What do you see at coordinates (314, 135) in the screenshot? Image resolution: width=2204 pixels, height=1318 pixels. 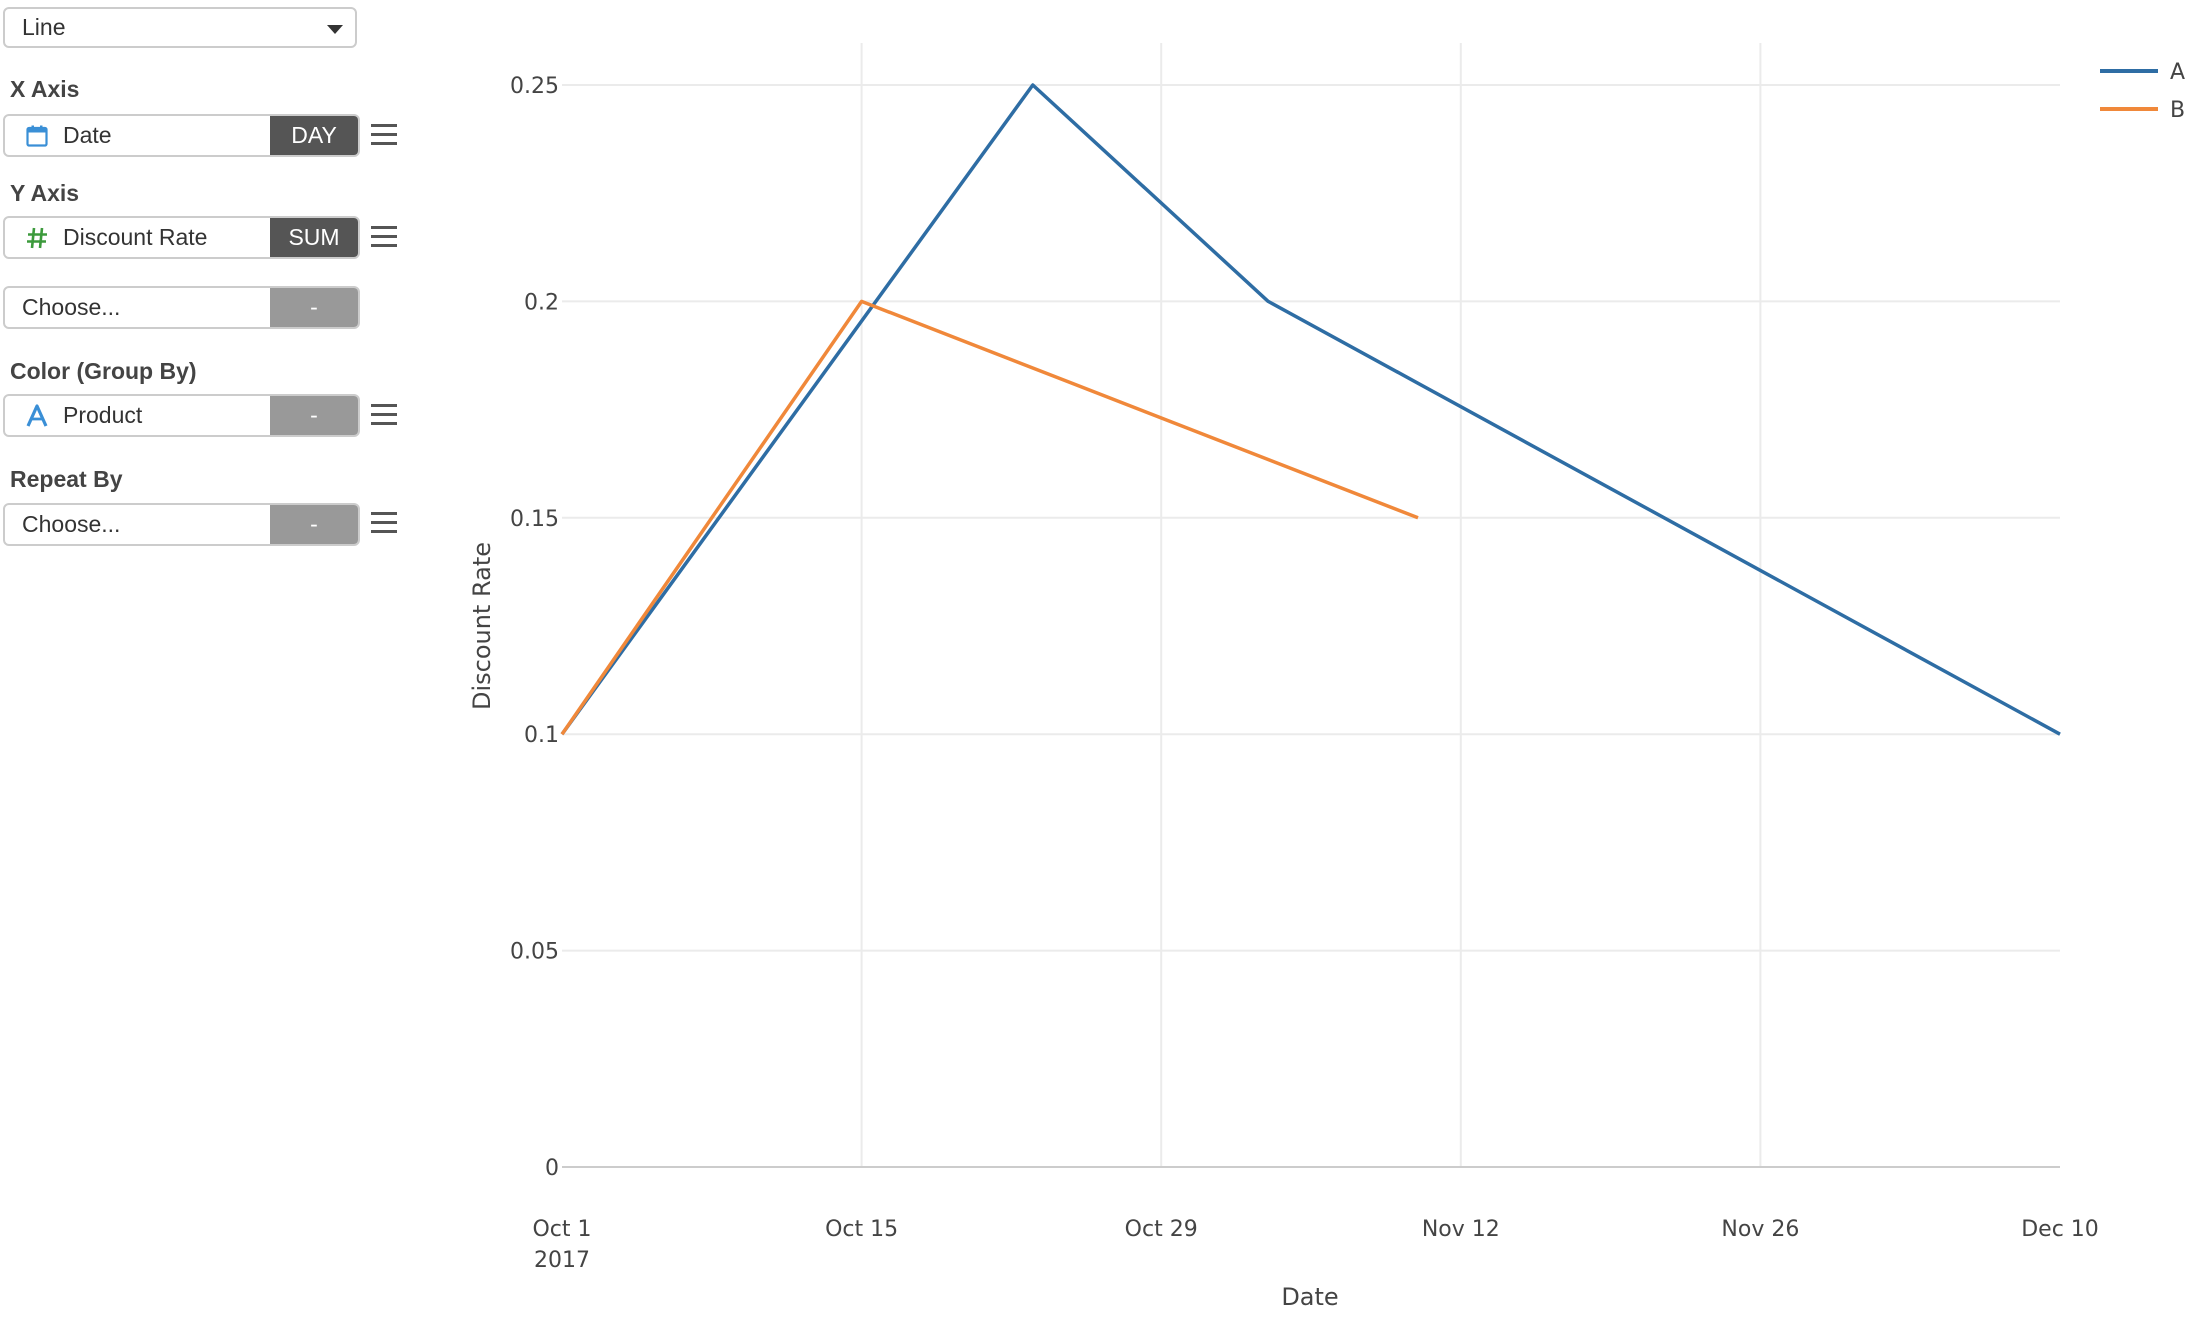 I see `x-axis-aggregation-button: DAY` at bounding box center [314, 135].